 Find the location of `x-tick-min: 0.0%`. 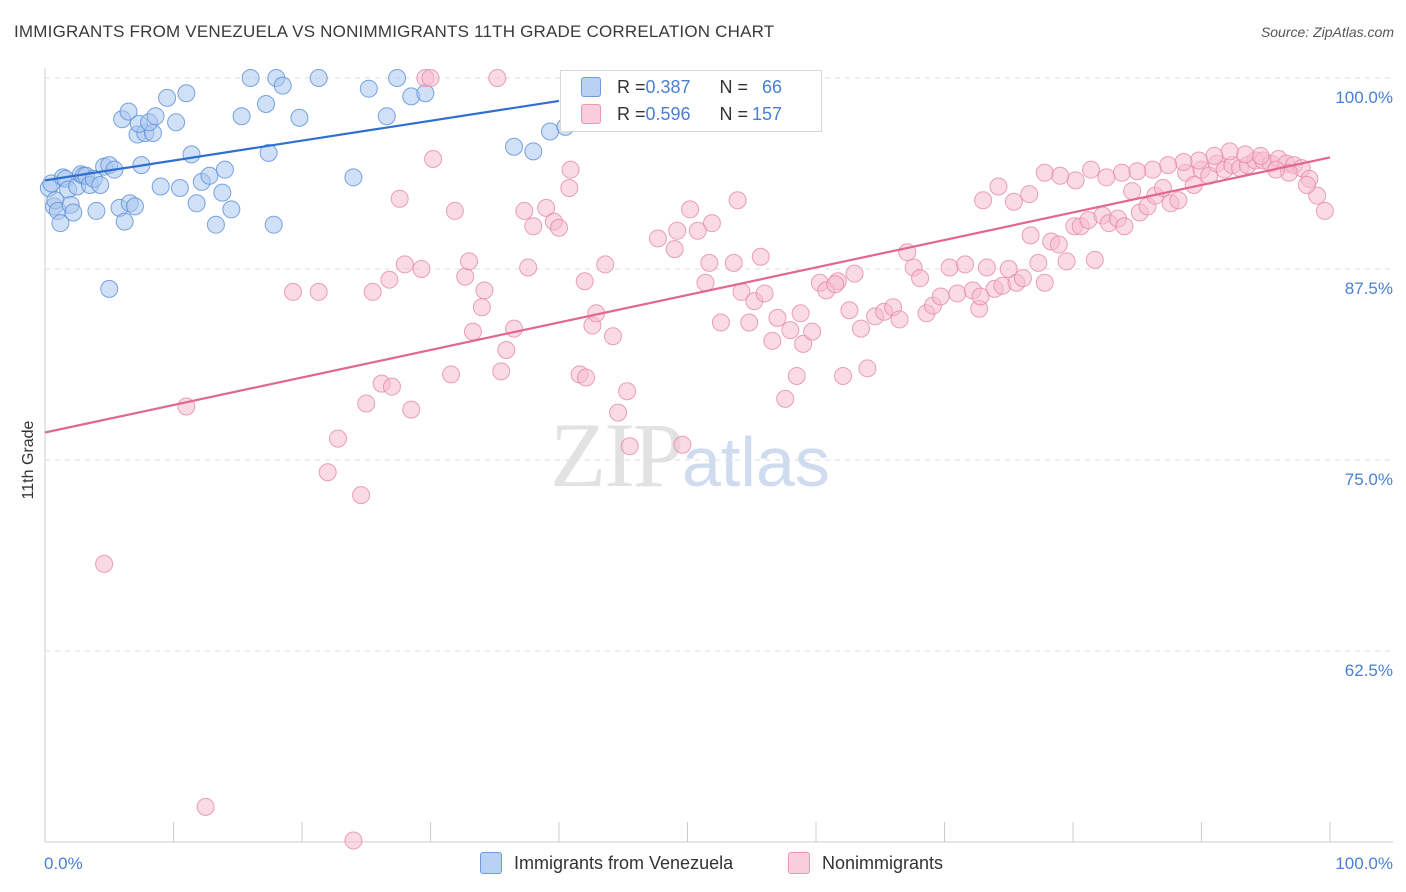

x-tick-min: 0.0% is located at coordinates (63, 863).